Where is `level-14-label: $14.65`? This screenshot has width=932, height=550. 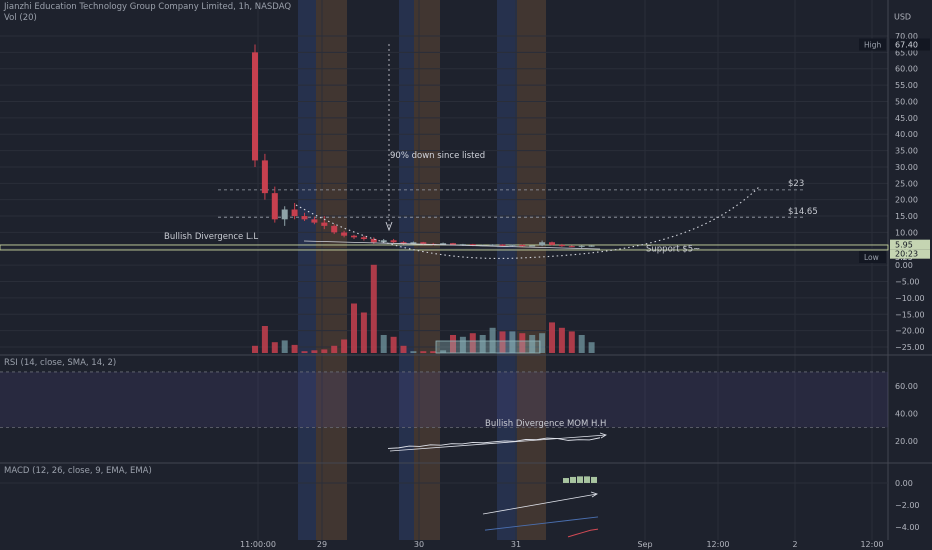 level-14-label: $14.65 is located at coordinates (803, 212).